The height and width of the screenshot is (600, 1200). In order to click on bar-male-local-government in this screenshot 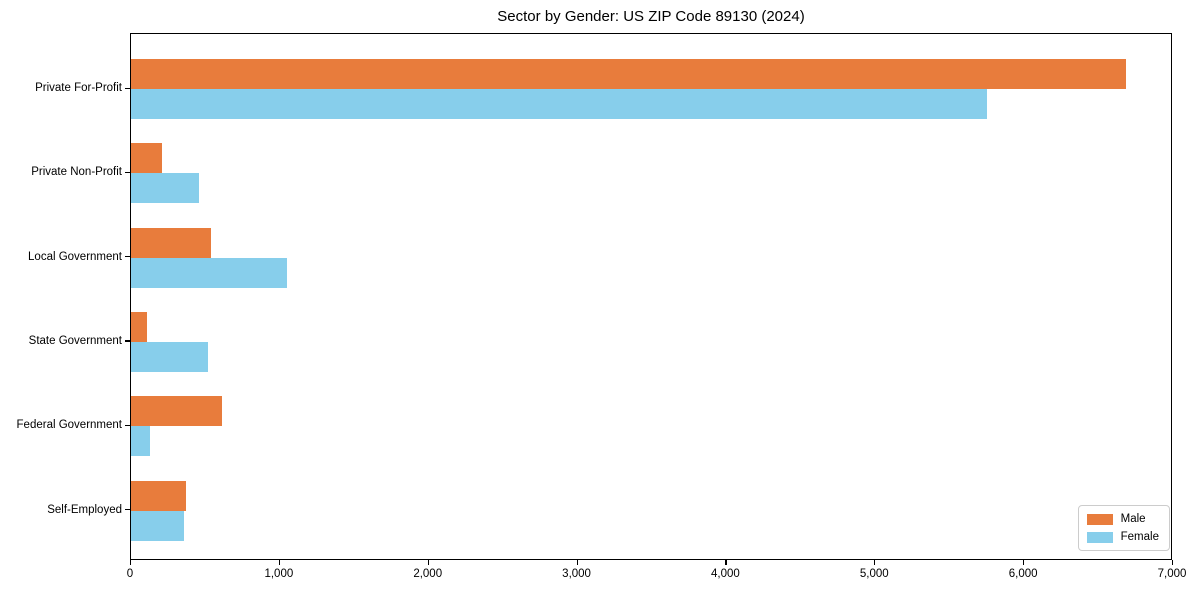, I will do `click(171, 242)`.